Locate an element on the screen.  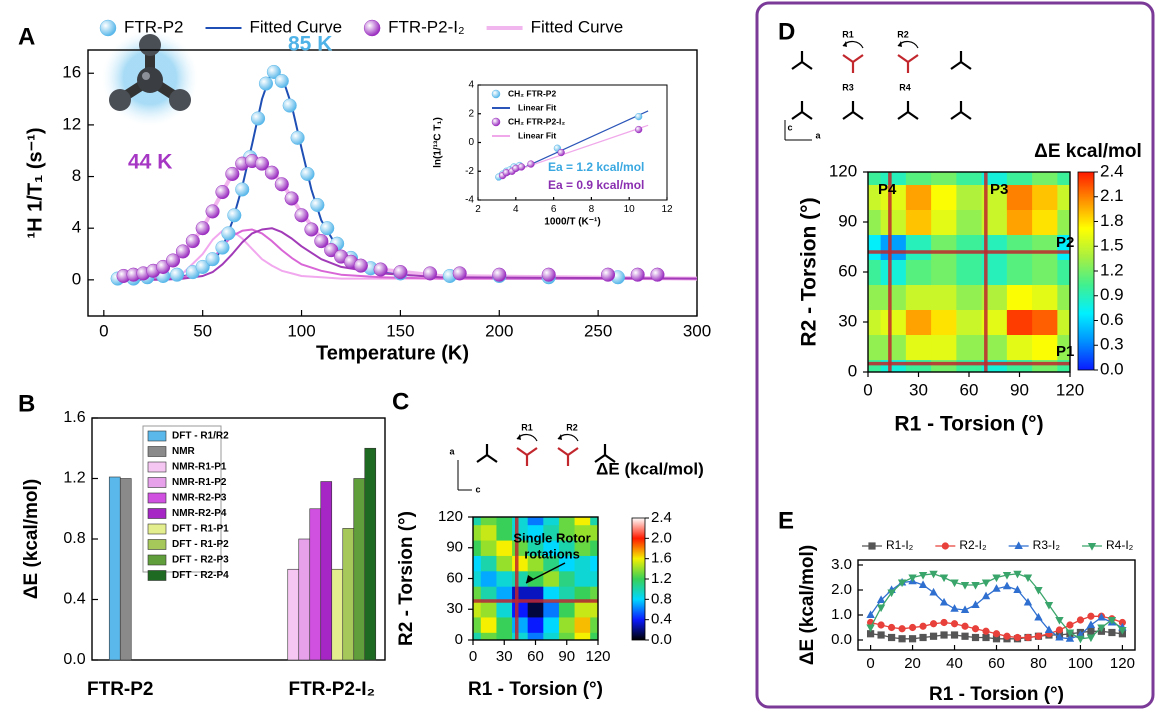
colorbar-tick-label: 0.3 is located at coordinates (1112, 344).